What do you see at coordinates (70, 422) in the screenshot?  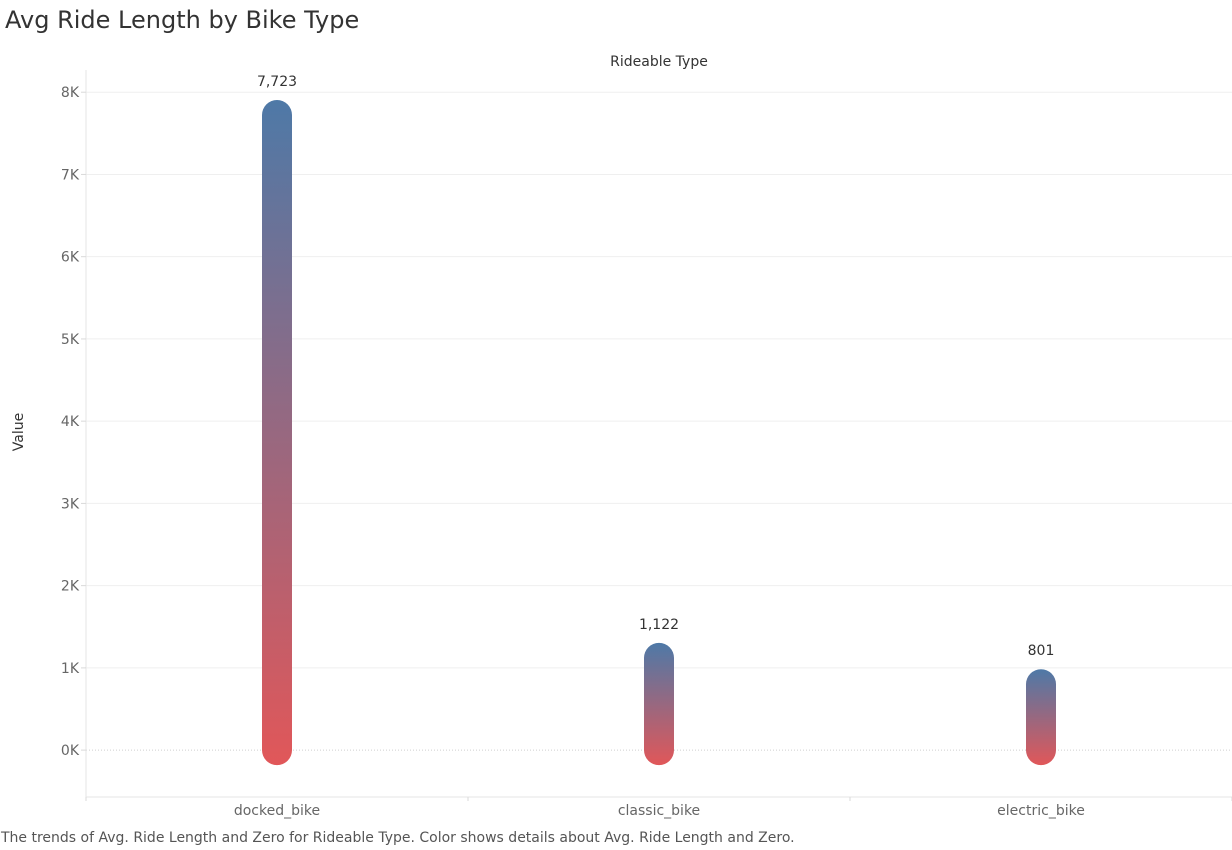 I see `y-tick-label: 4K` at bounding box center [70, 422].